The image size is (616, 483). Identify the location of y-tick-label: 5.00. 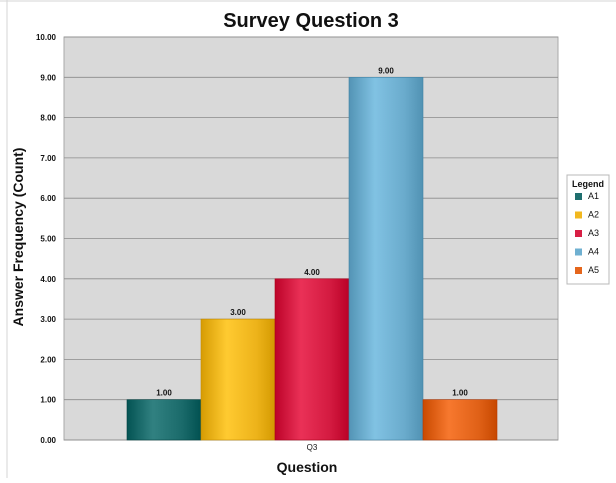
(48, 239).